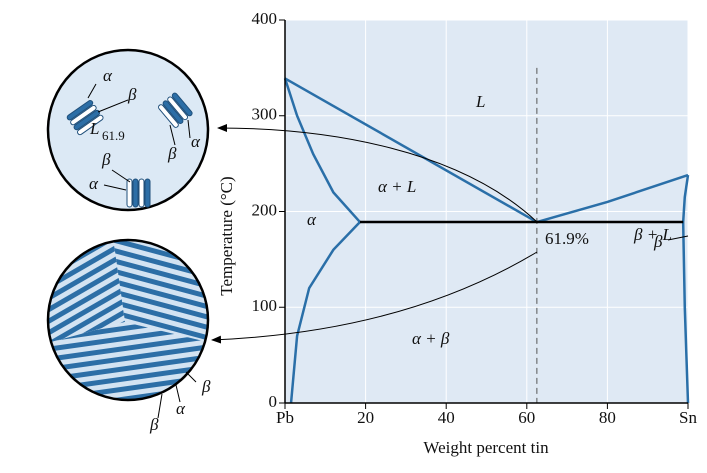 The image size is (707, 473). What do you see at coordinates (397, 186) in the screenshot?
I see `region-label: α + L` at bounding box center [397, 186].